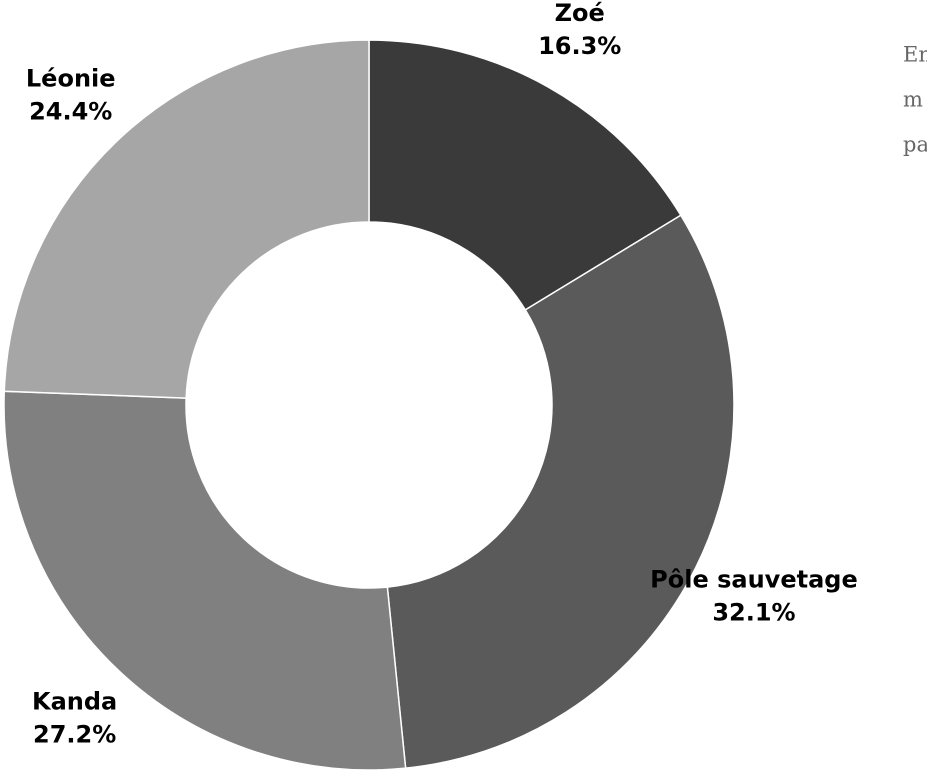 The width and height of the screenshot is (927, 774). Describe the element at coordinates (579, 46) in the screenshot. I see `slice-value-label: 16.3%` at that location.